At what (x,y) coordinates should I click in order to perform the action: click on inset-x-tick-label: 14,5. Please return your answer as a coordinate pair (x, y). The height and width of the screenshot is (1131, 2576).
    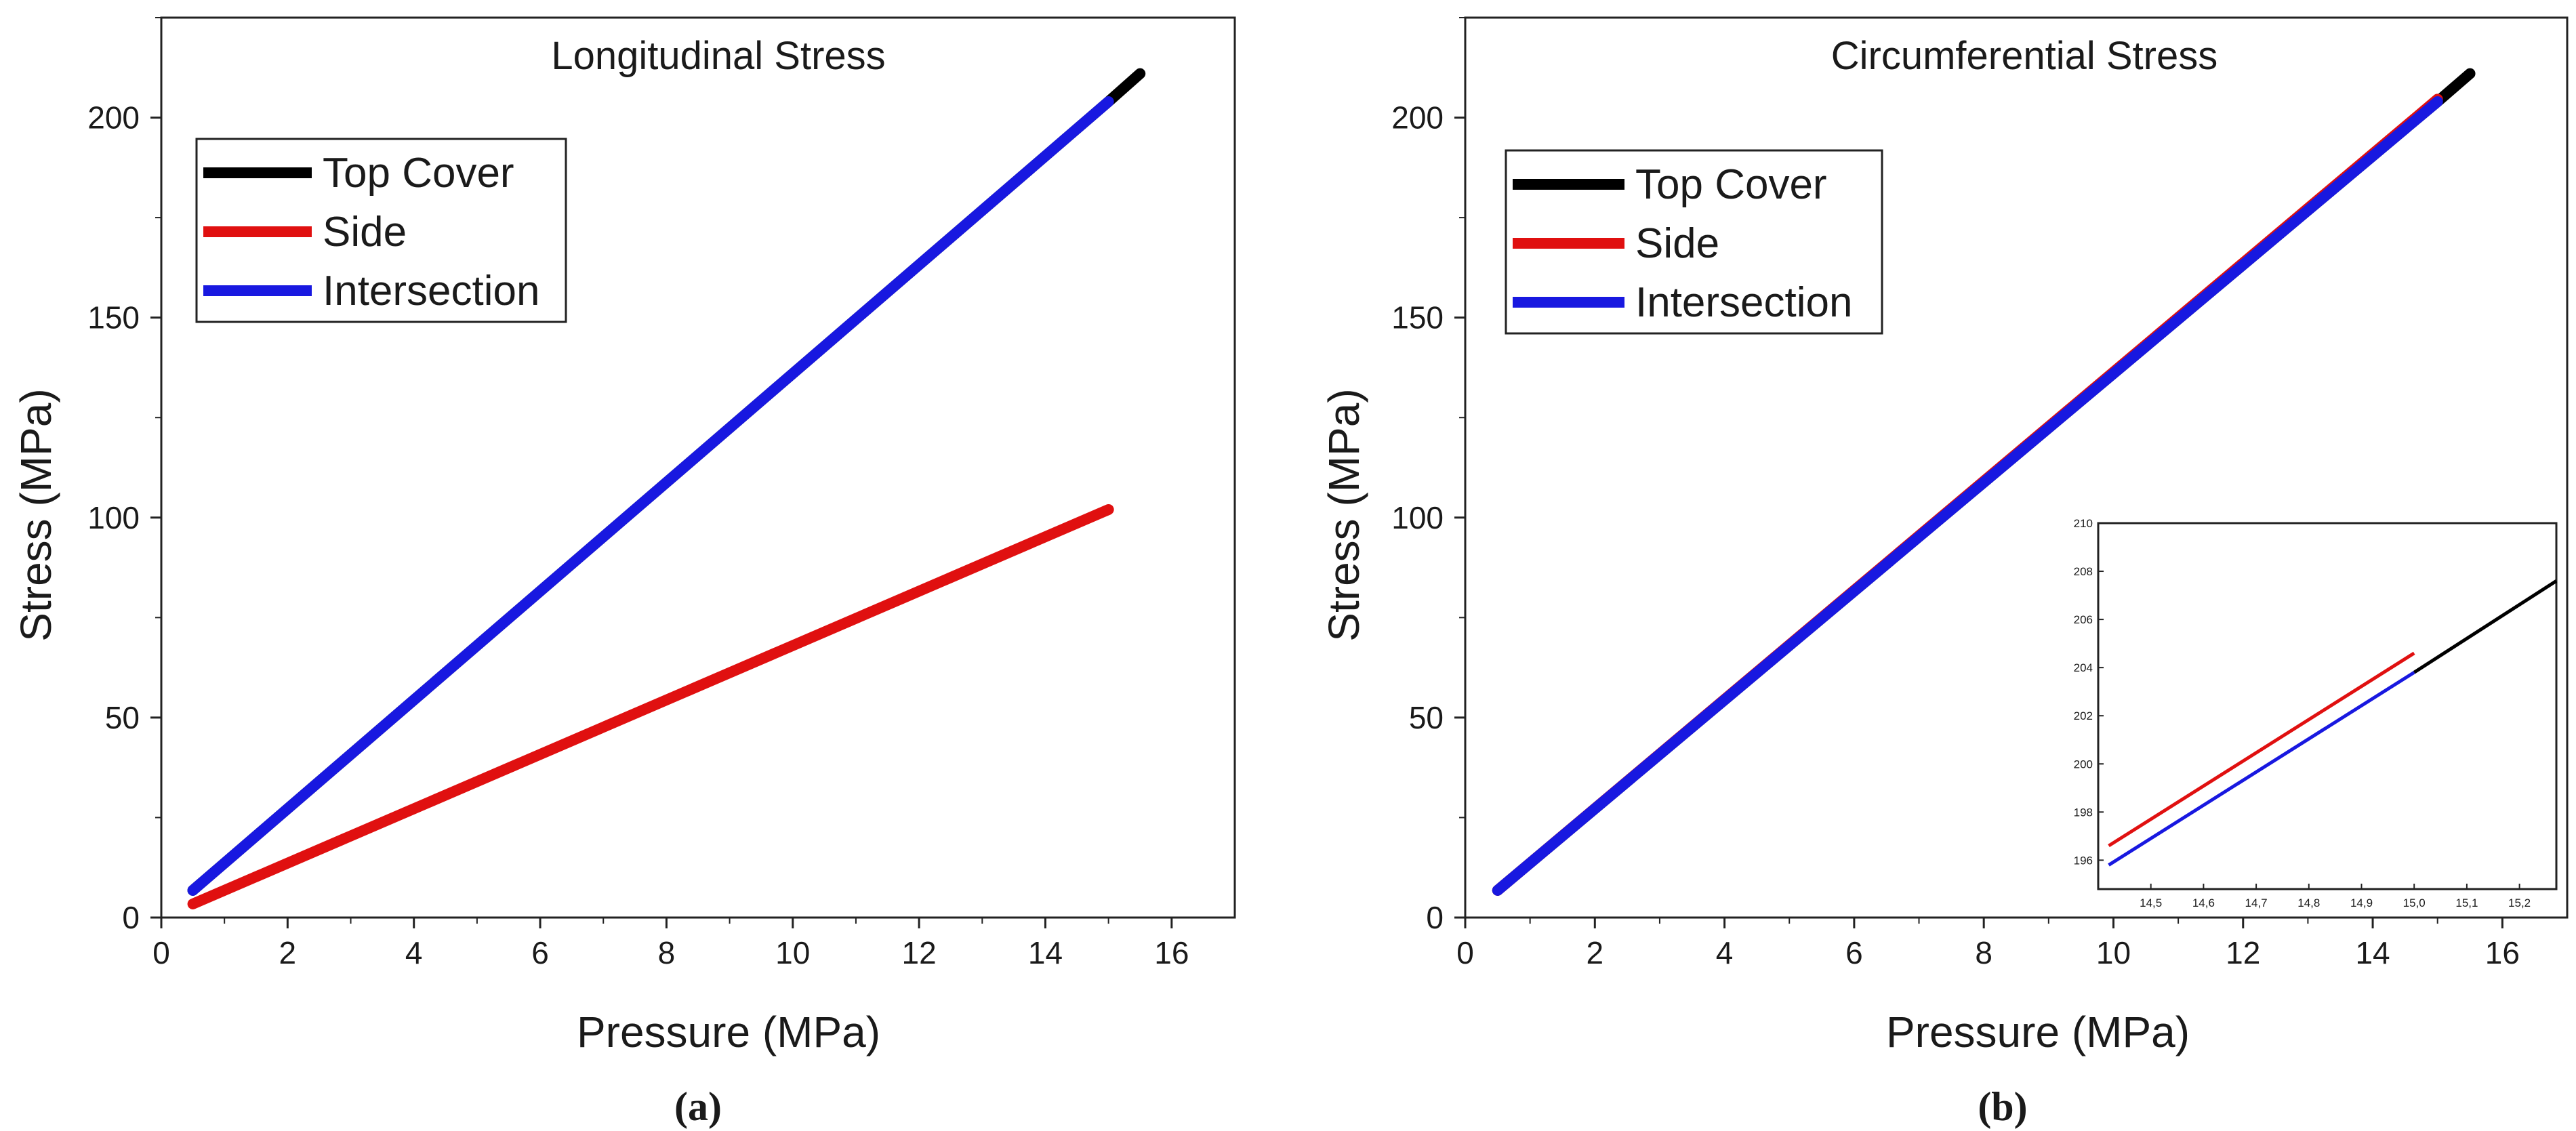
    Looking at the image, I should click on (2151, 903).